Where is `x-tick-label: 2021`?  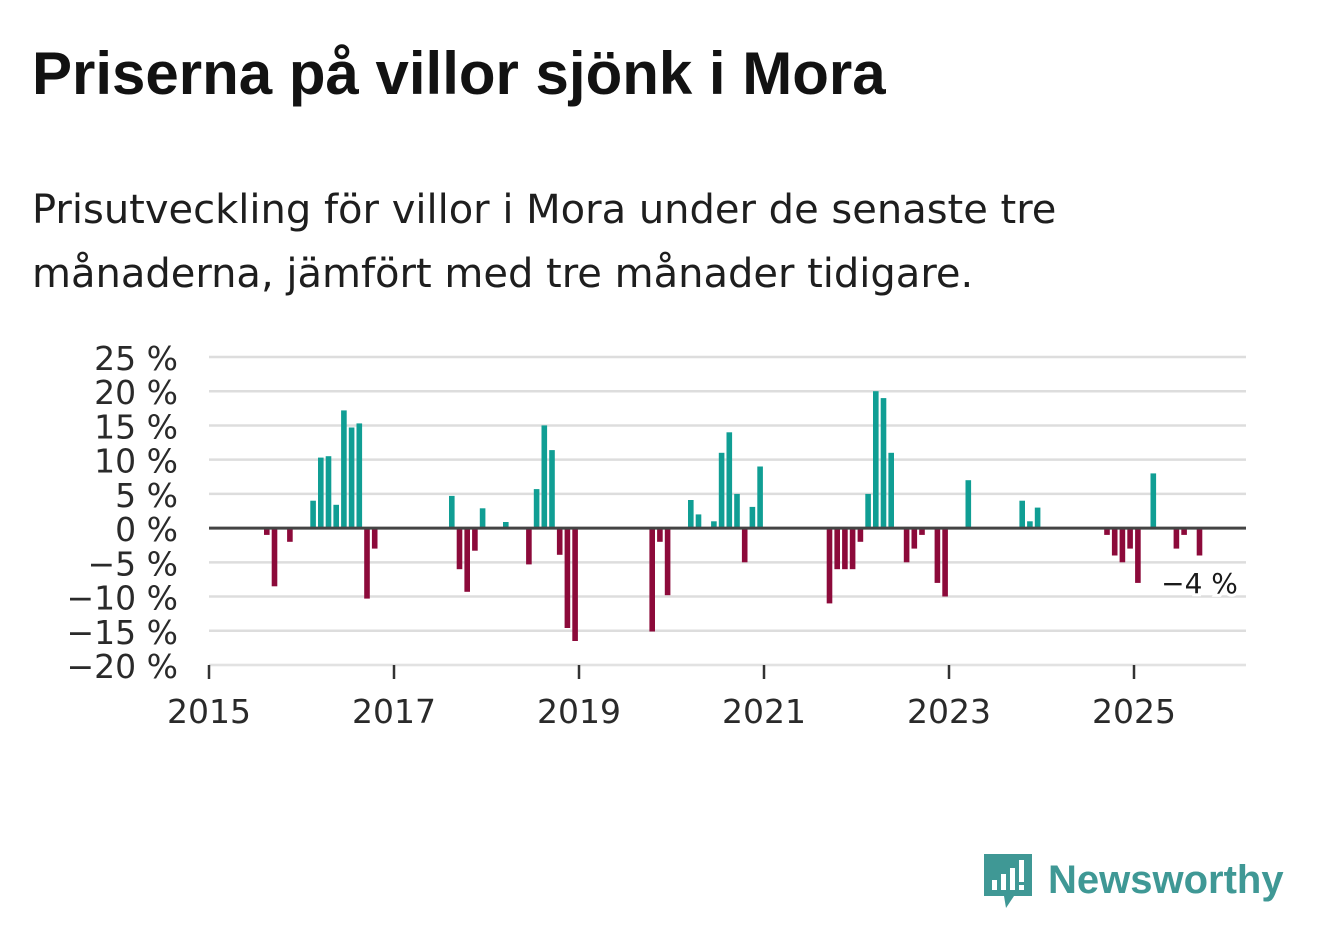 x-tick-label: 2021 is located at coordinates (764, 711).